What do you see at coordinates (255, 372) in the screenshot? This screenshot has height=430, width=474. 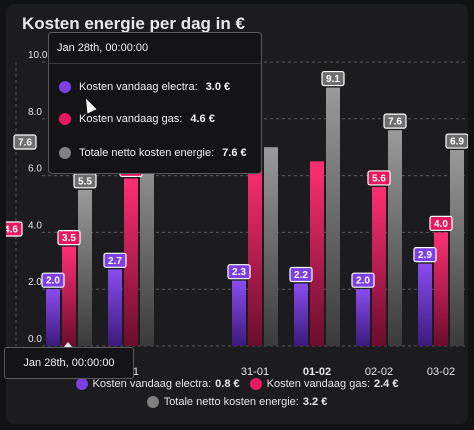 I see `x-tick-label: 31-01` at bounding box center [255, 372].